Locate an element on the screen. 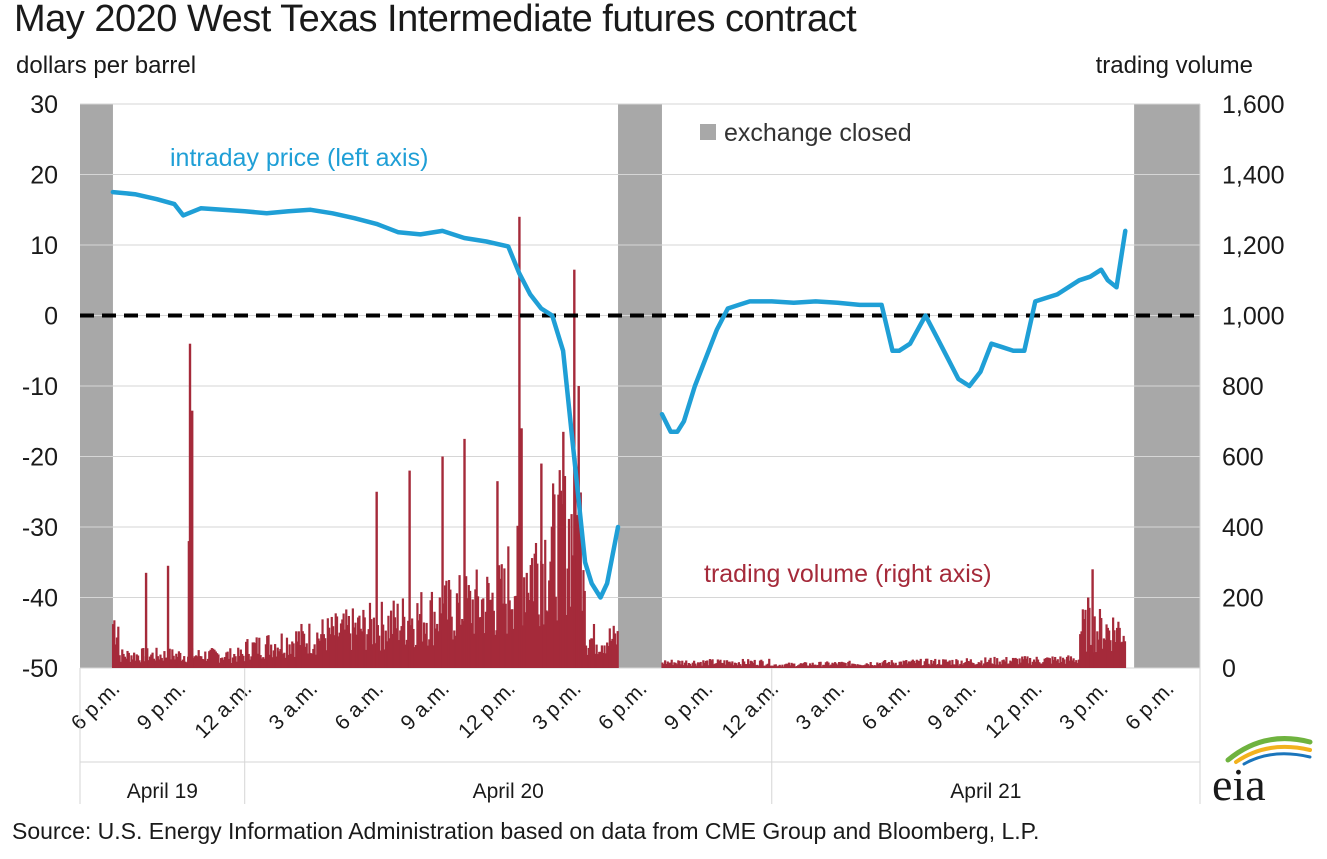 The width and height of the screenshot is (1327, 859). left-axis-tick-label: 0 is located at coordinates (51, 317).